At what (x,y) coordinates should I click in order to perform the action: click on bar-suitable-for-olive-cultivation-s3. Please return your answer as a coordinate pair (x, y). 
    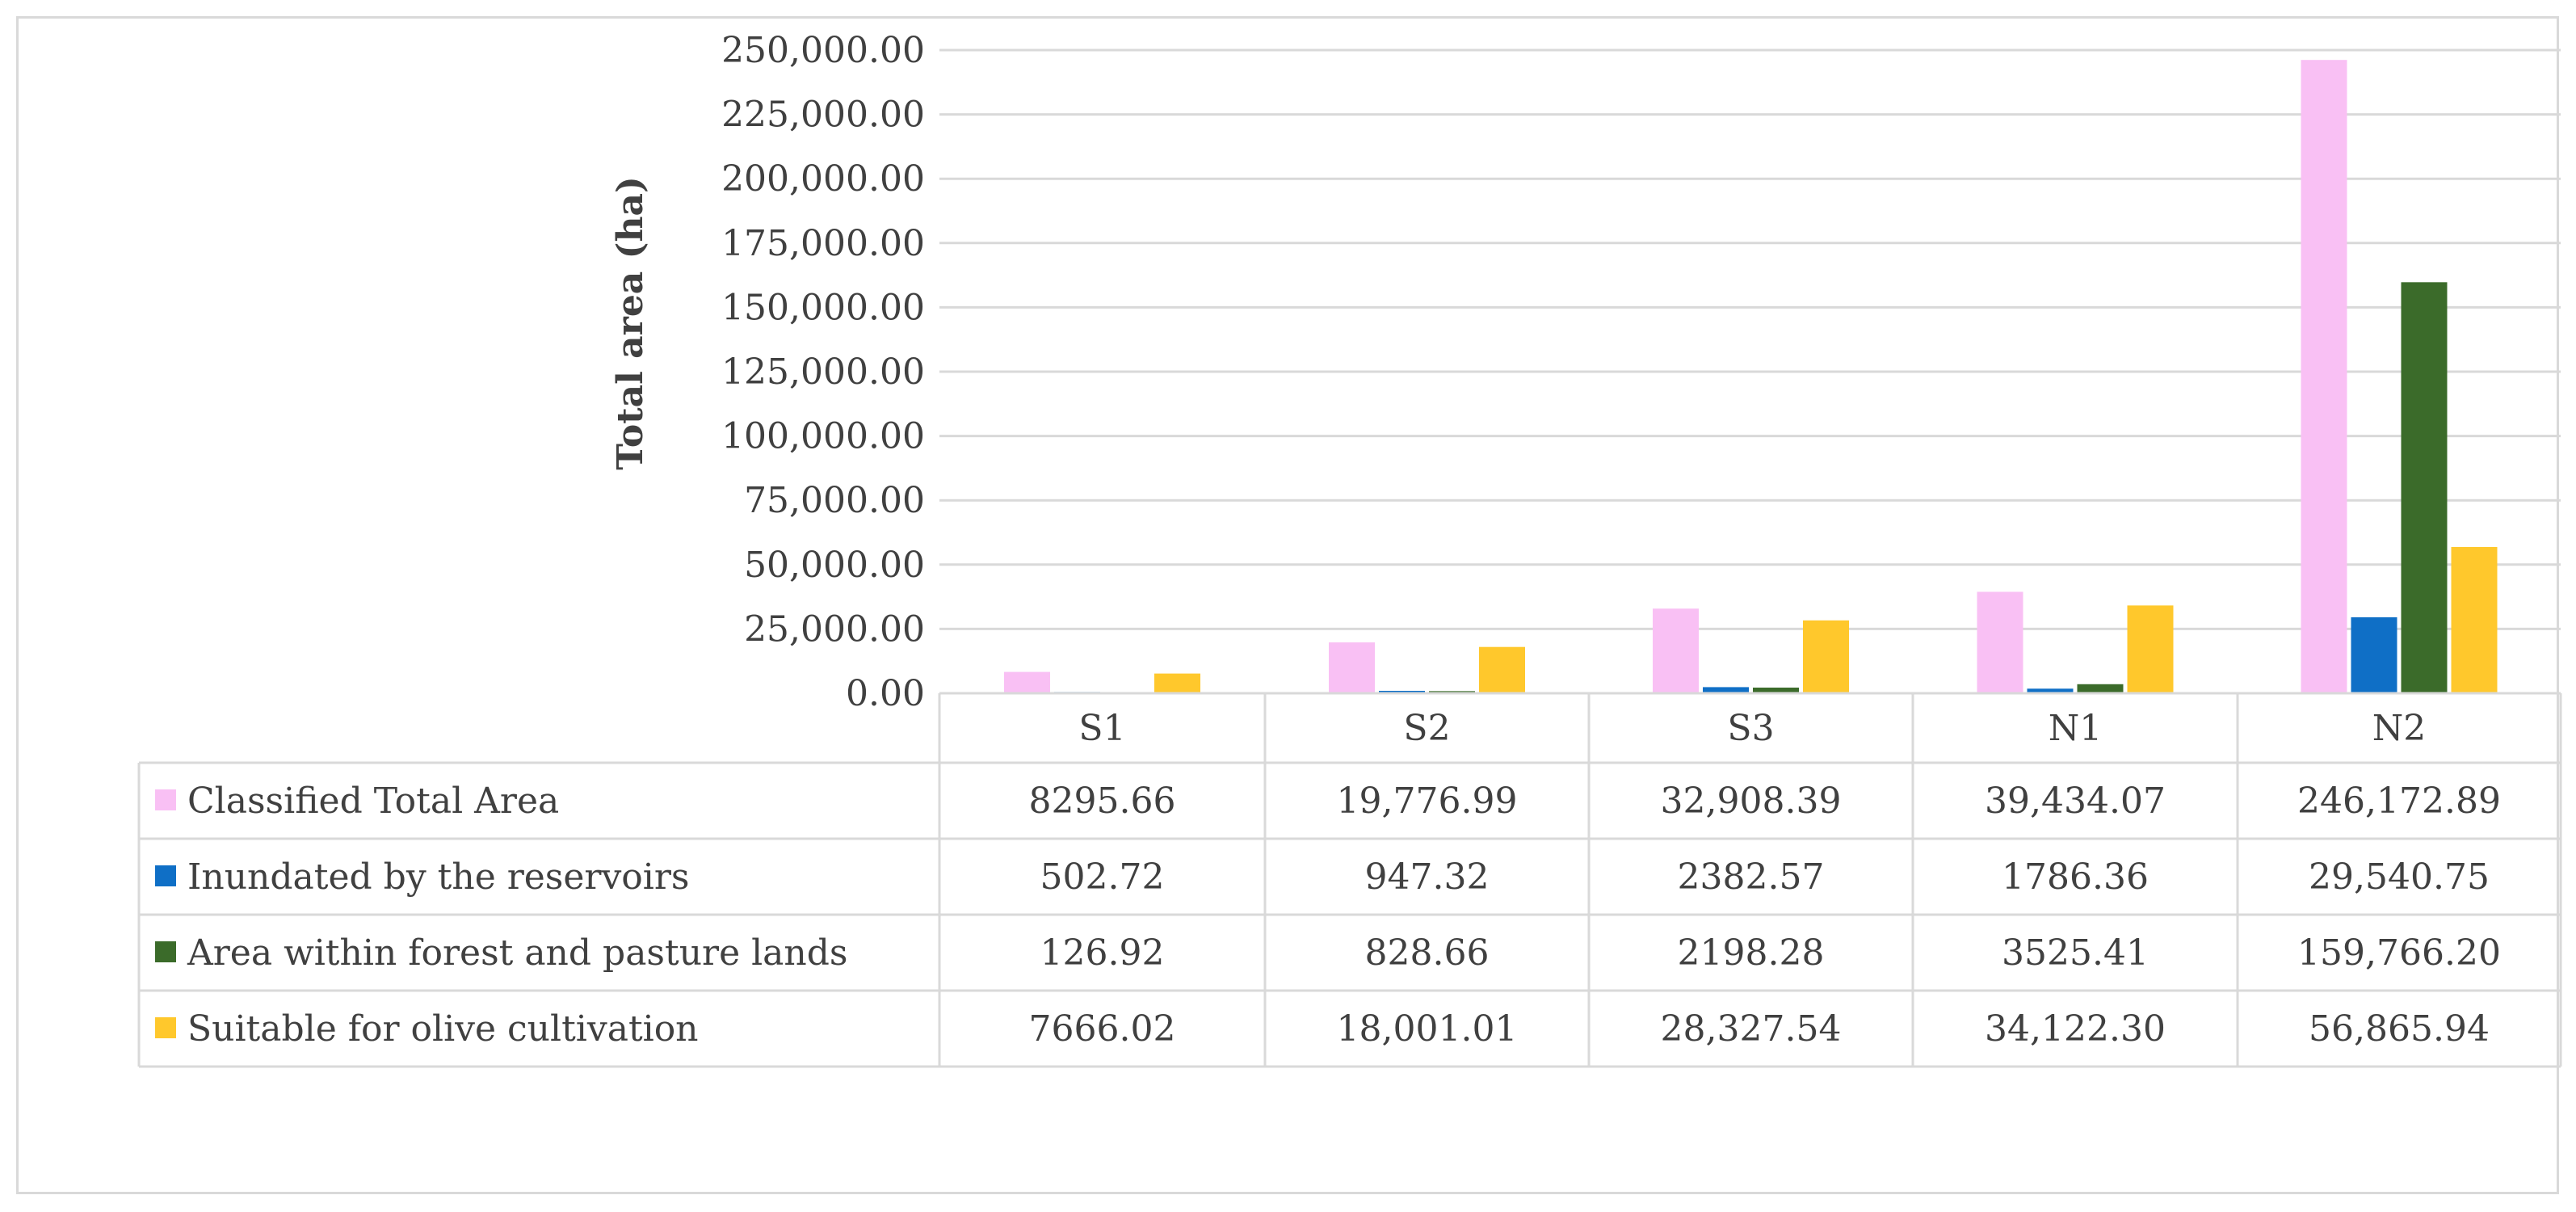
    Looking at the image, I should click on (1826, 656).